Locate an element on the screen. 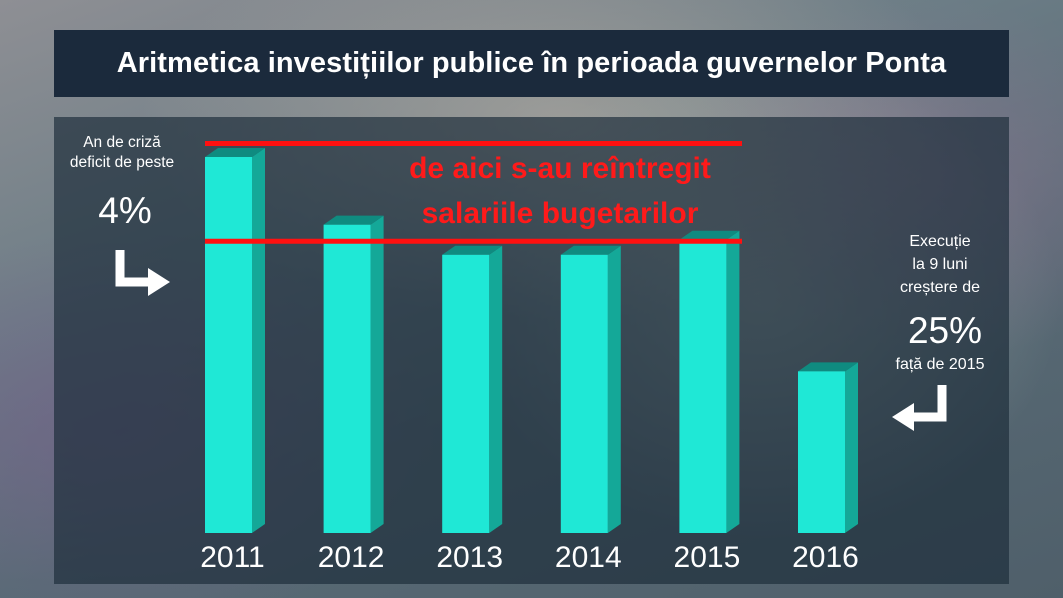  x-tick-label: 2014 is located at coordinates (588, 557).